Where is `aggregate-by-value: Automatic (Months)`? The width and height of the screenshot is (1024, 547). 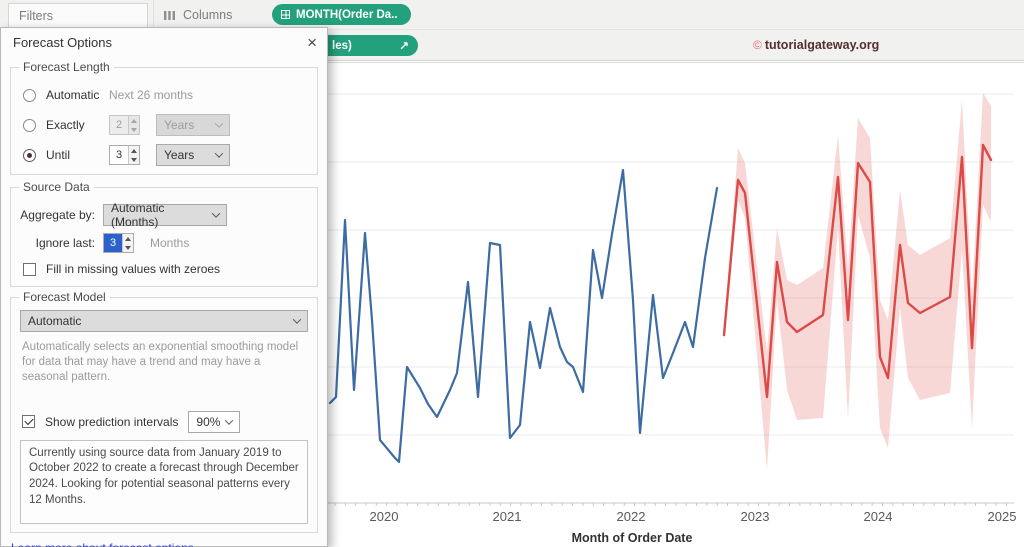
aggregate-by-value: Automatic (Months) is located at coordinates (138, 215).